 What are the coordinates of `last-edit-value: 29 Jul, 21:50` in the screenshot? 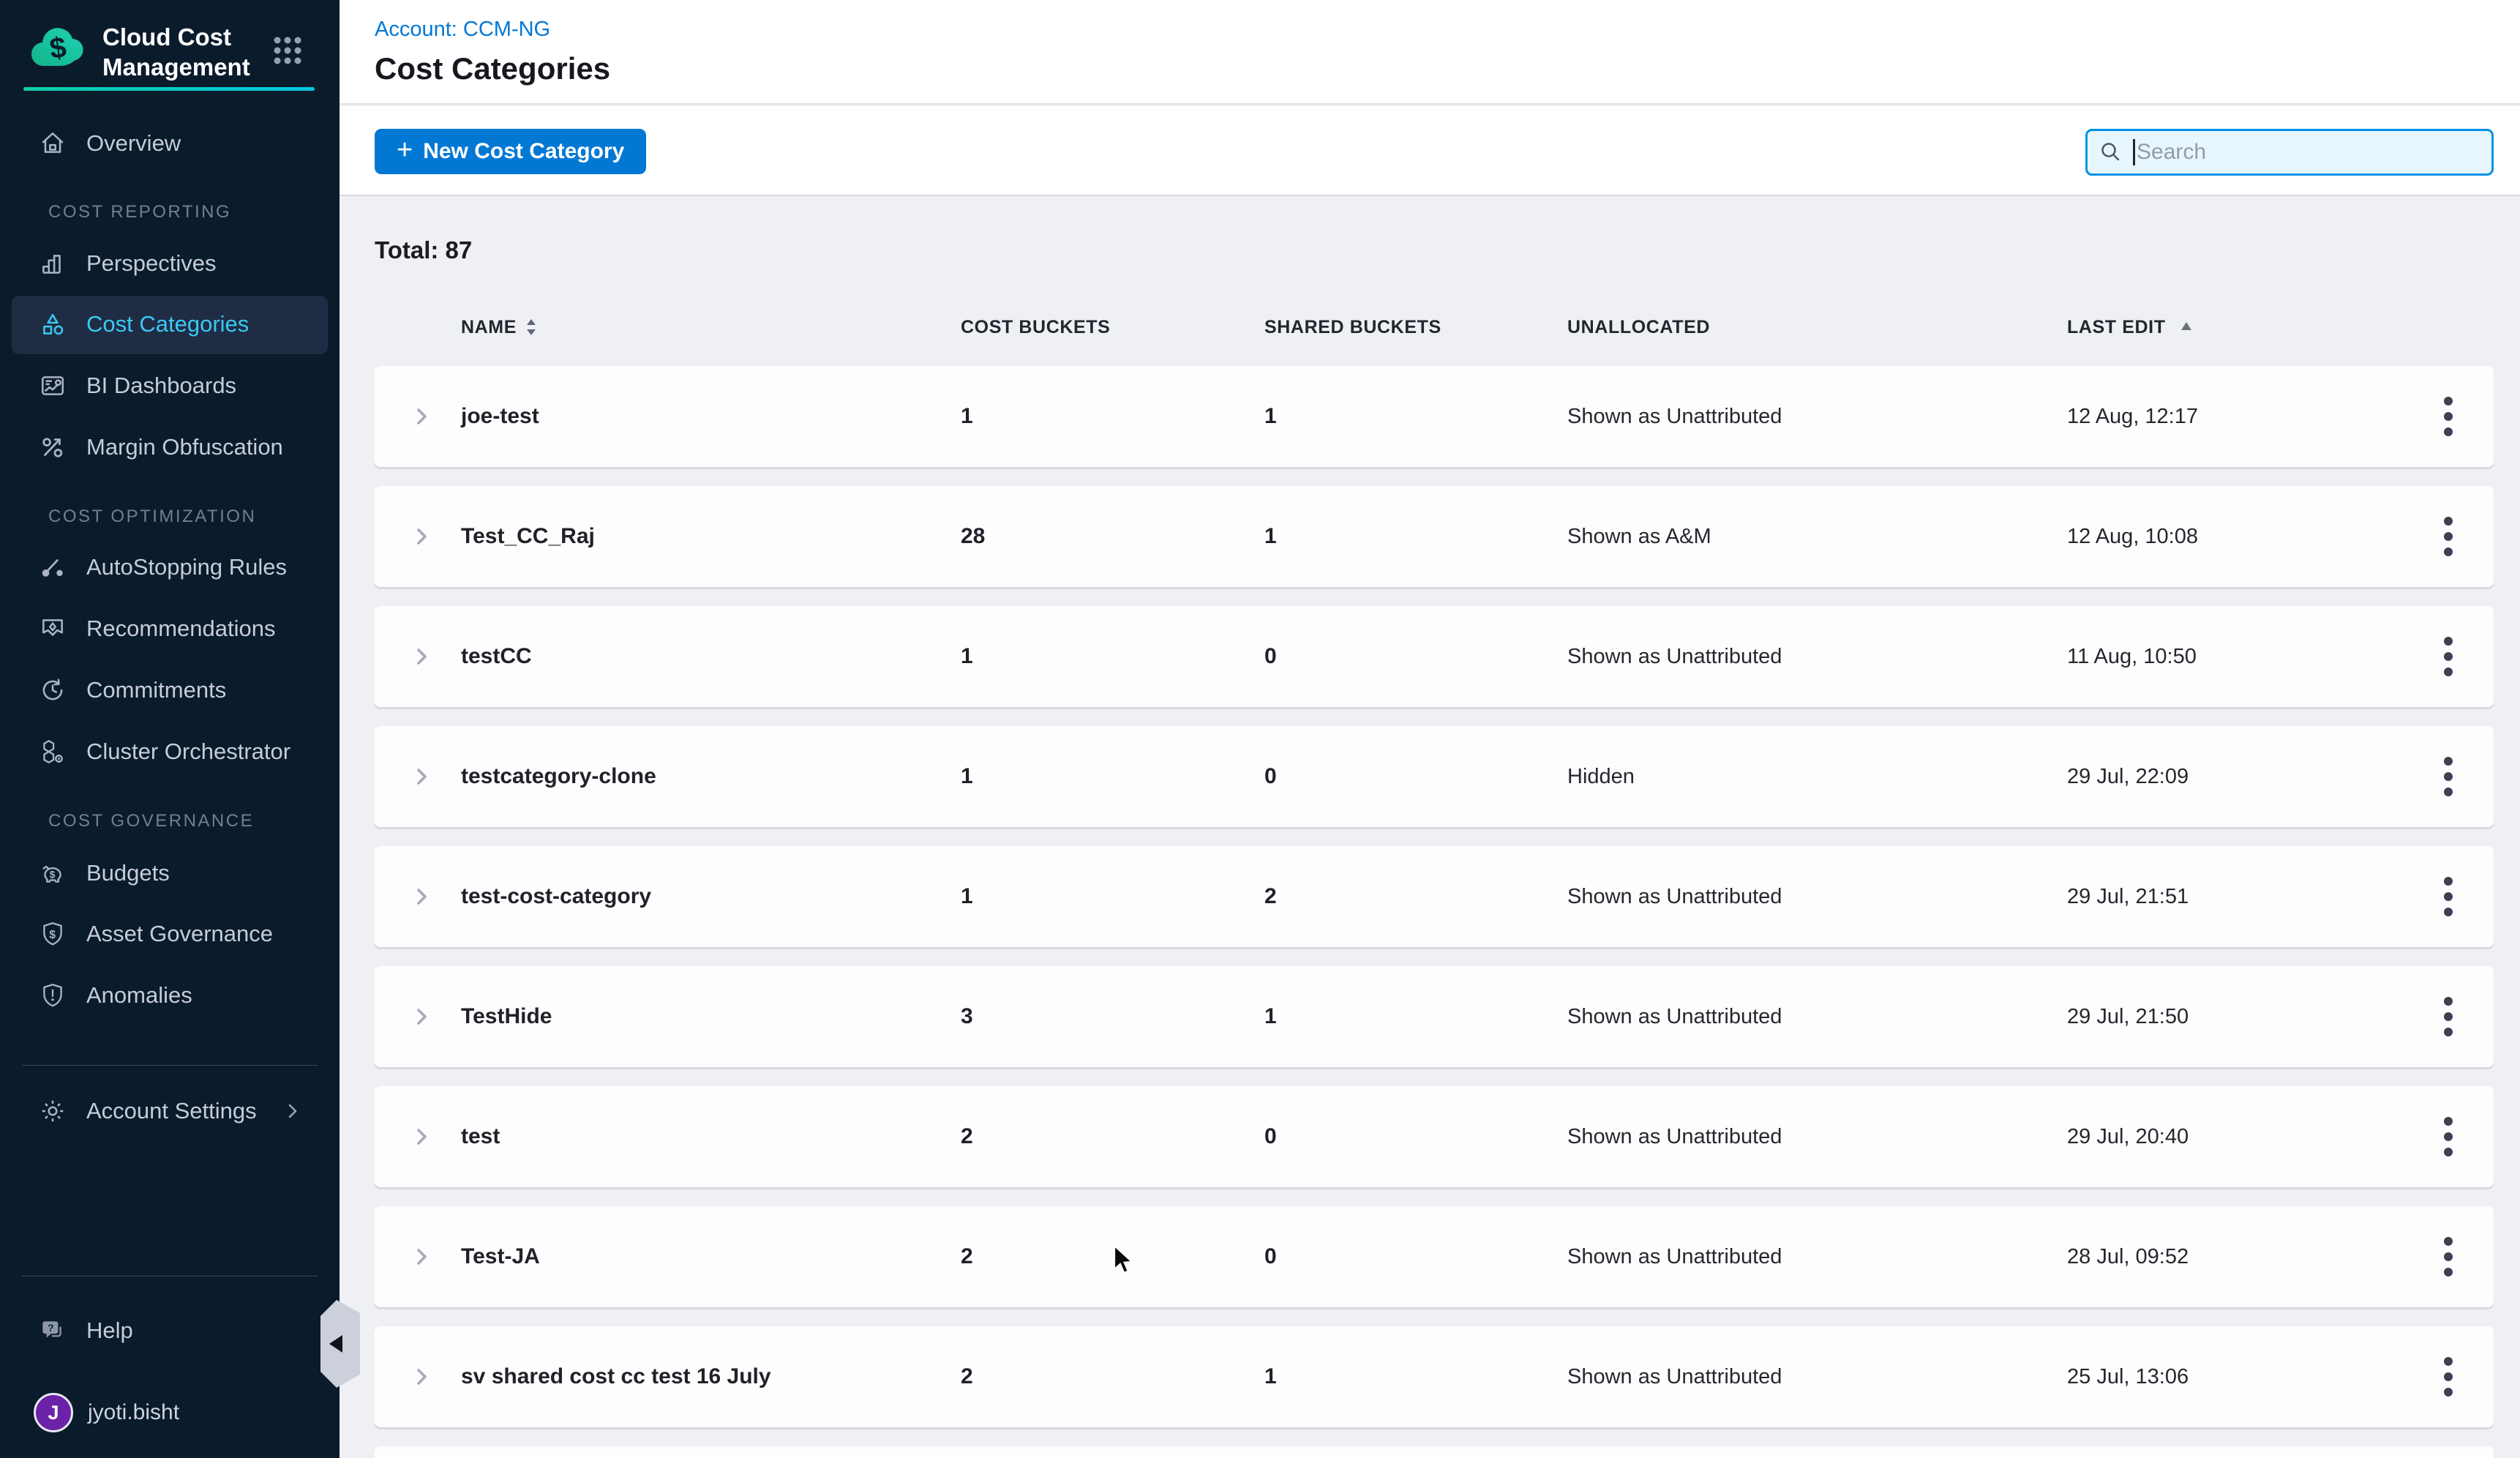 It's located at (2128, 1016).